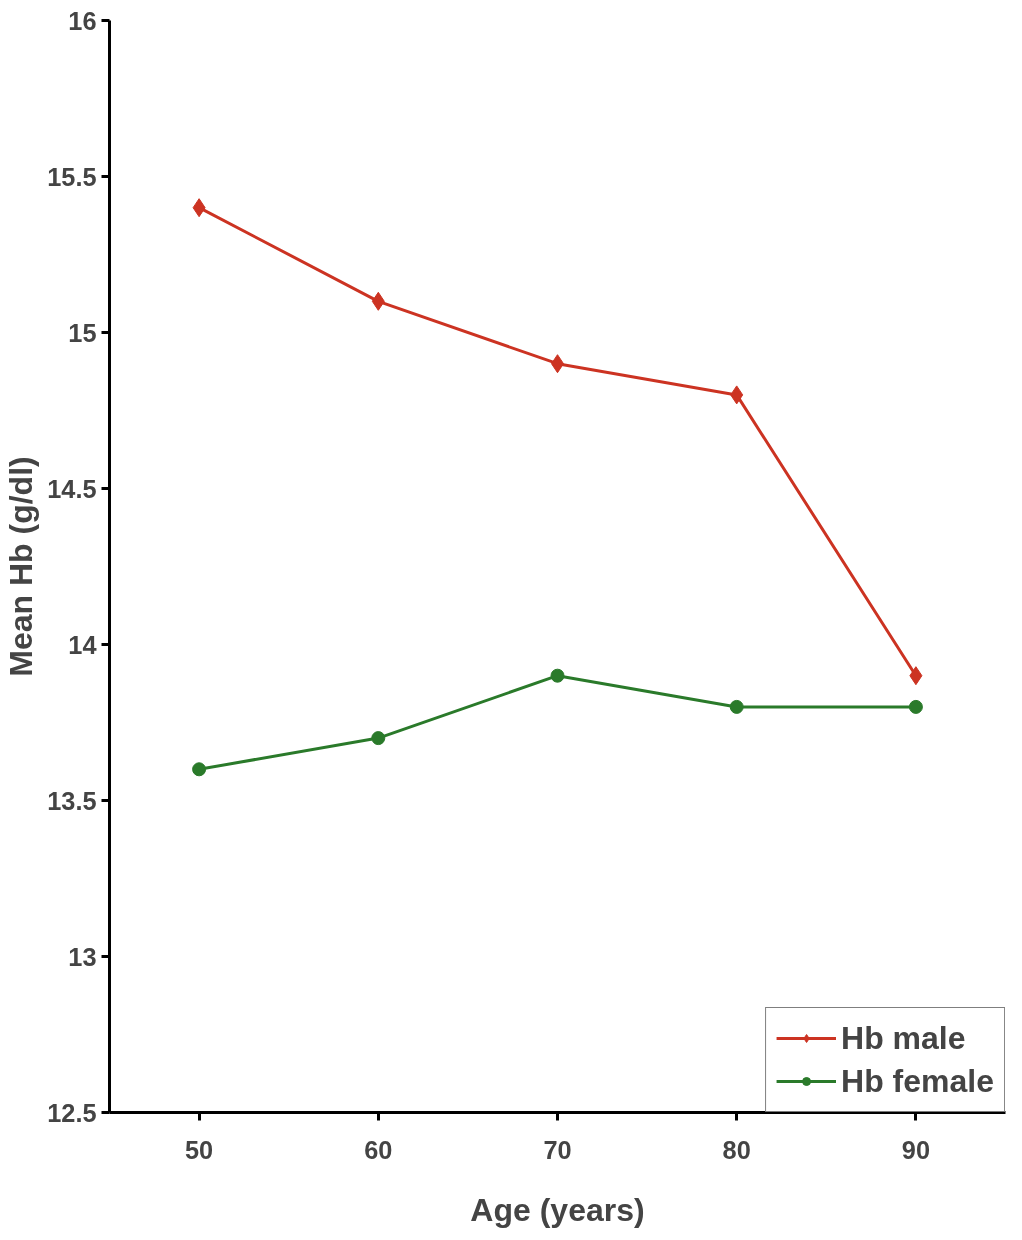 This screenshot has width=1022, height=1240. Describe the element at coordinates (82, 20) in the screenshot. I see `y-tick-label: 16` at that location.